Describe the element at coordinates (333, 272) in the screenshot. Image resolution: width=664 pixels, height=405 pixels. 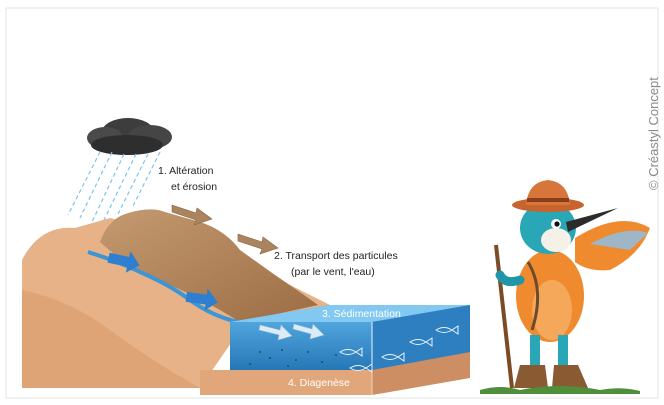
I see `label-step2-line2: (par le vent, l'eau)` at that location.